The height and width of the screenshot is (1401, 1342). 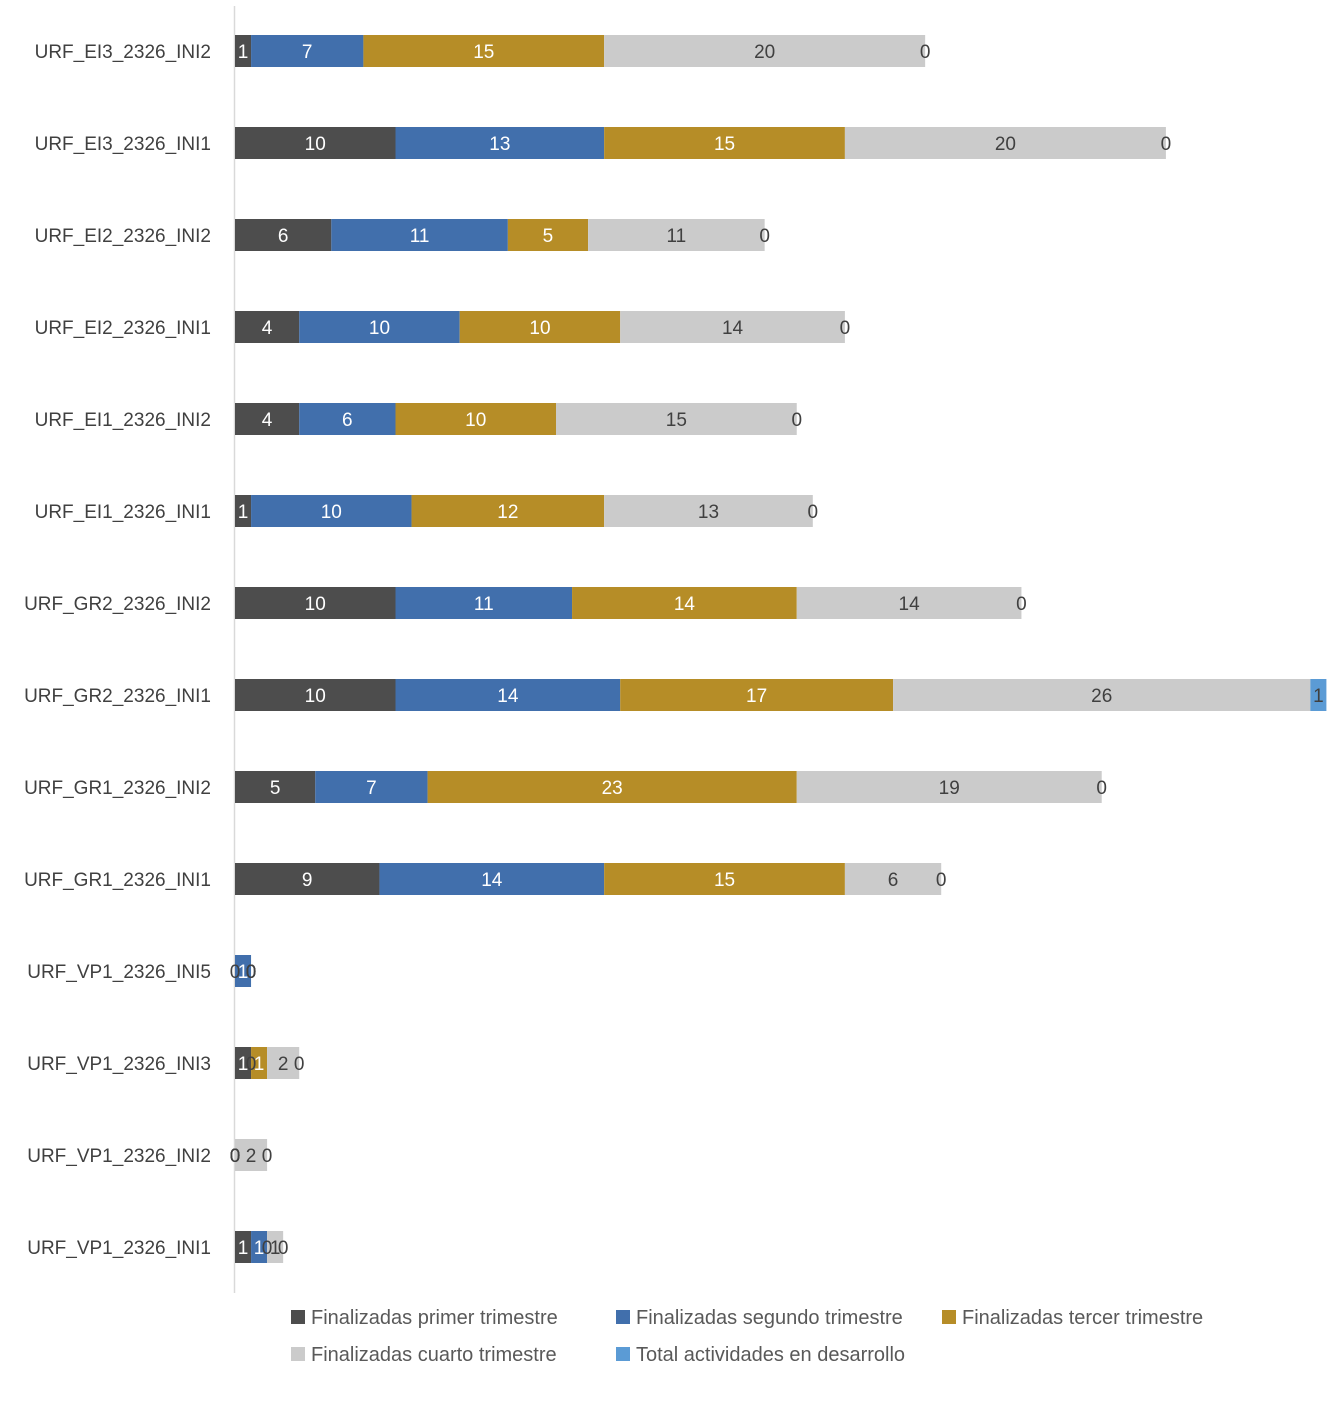 What do you see at coordinates (770, 1355) in the screenshot?
I see `legend-label: Total actividades en desarrollo` at bounding box center [770, 1355].